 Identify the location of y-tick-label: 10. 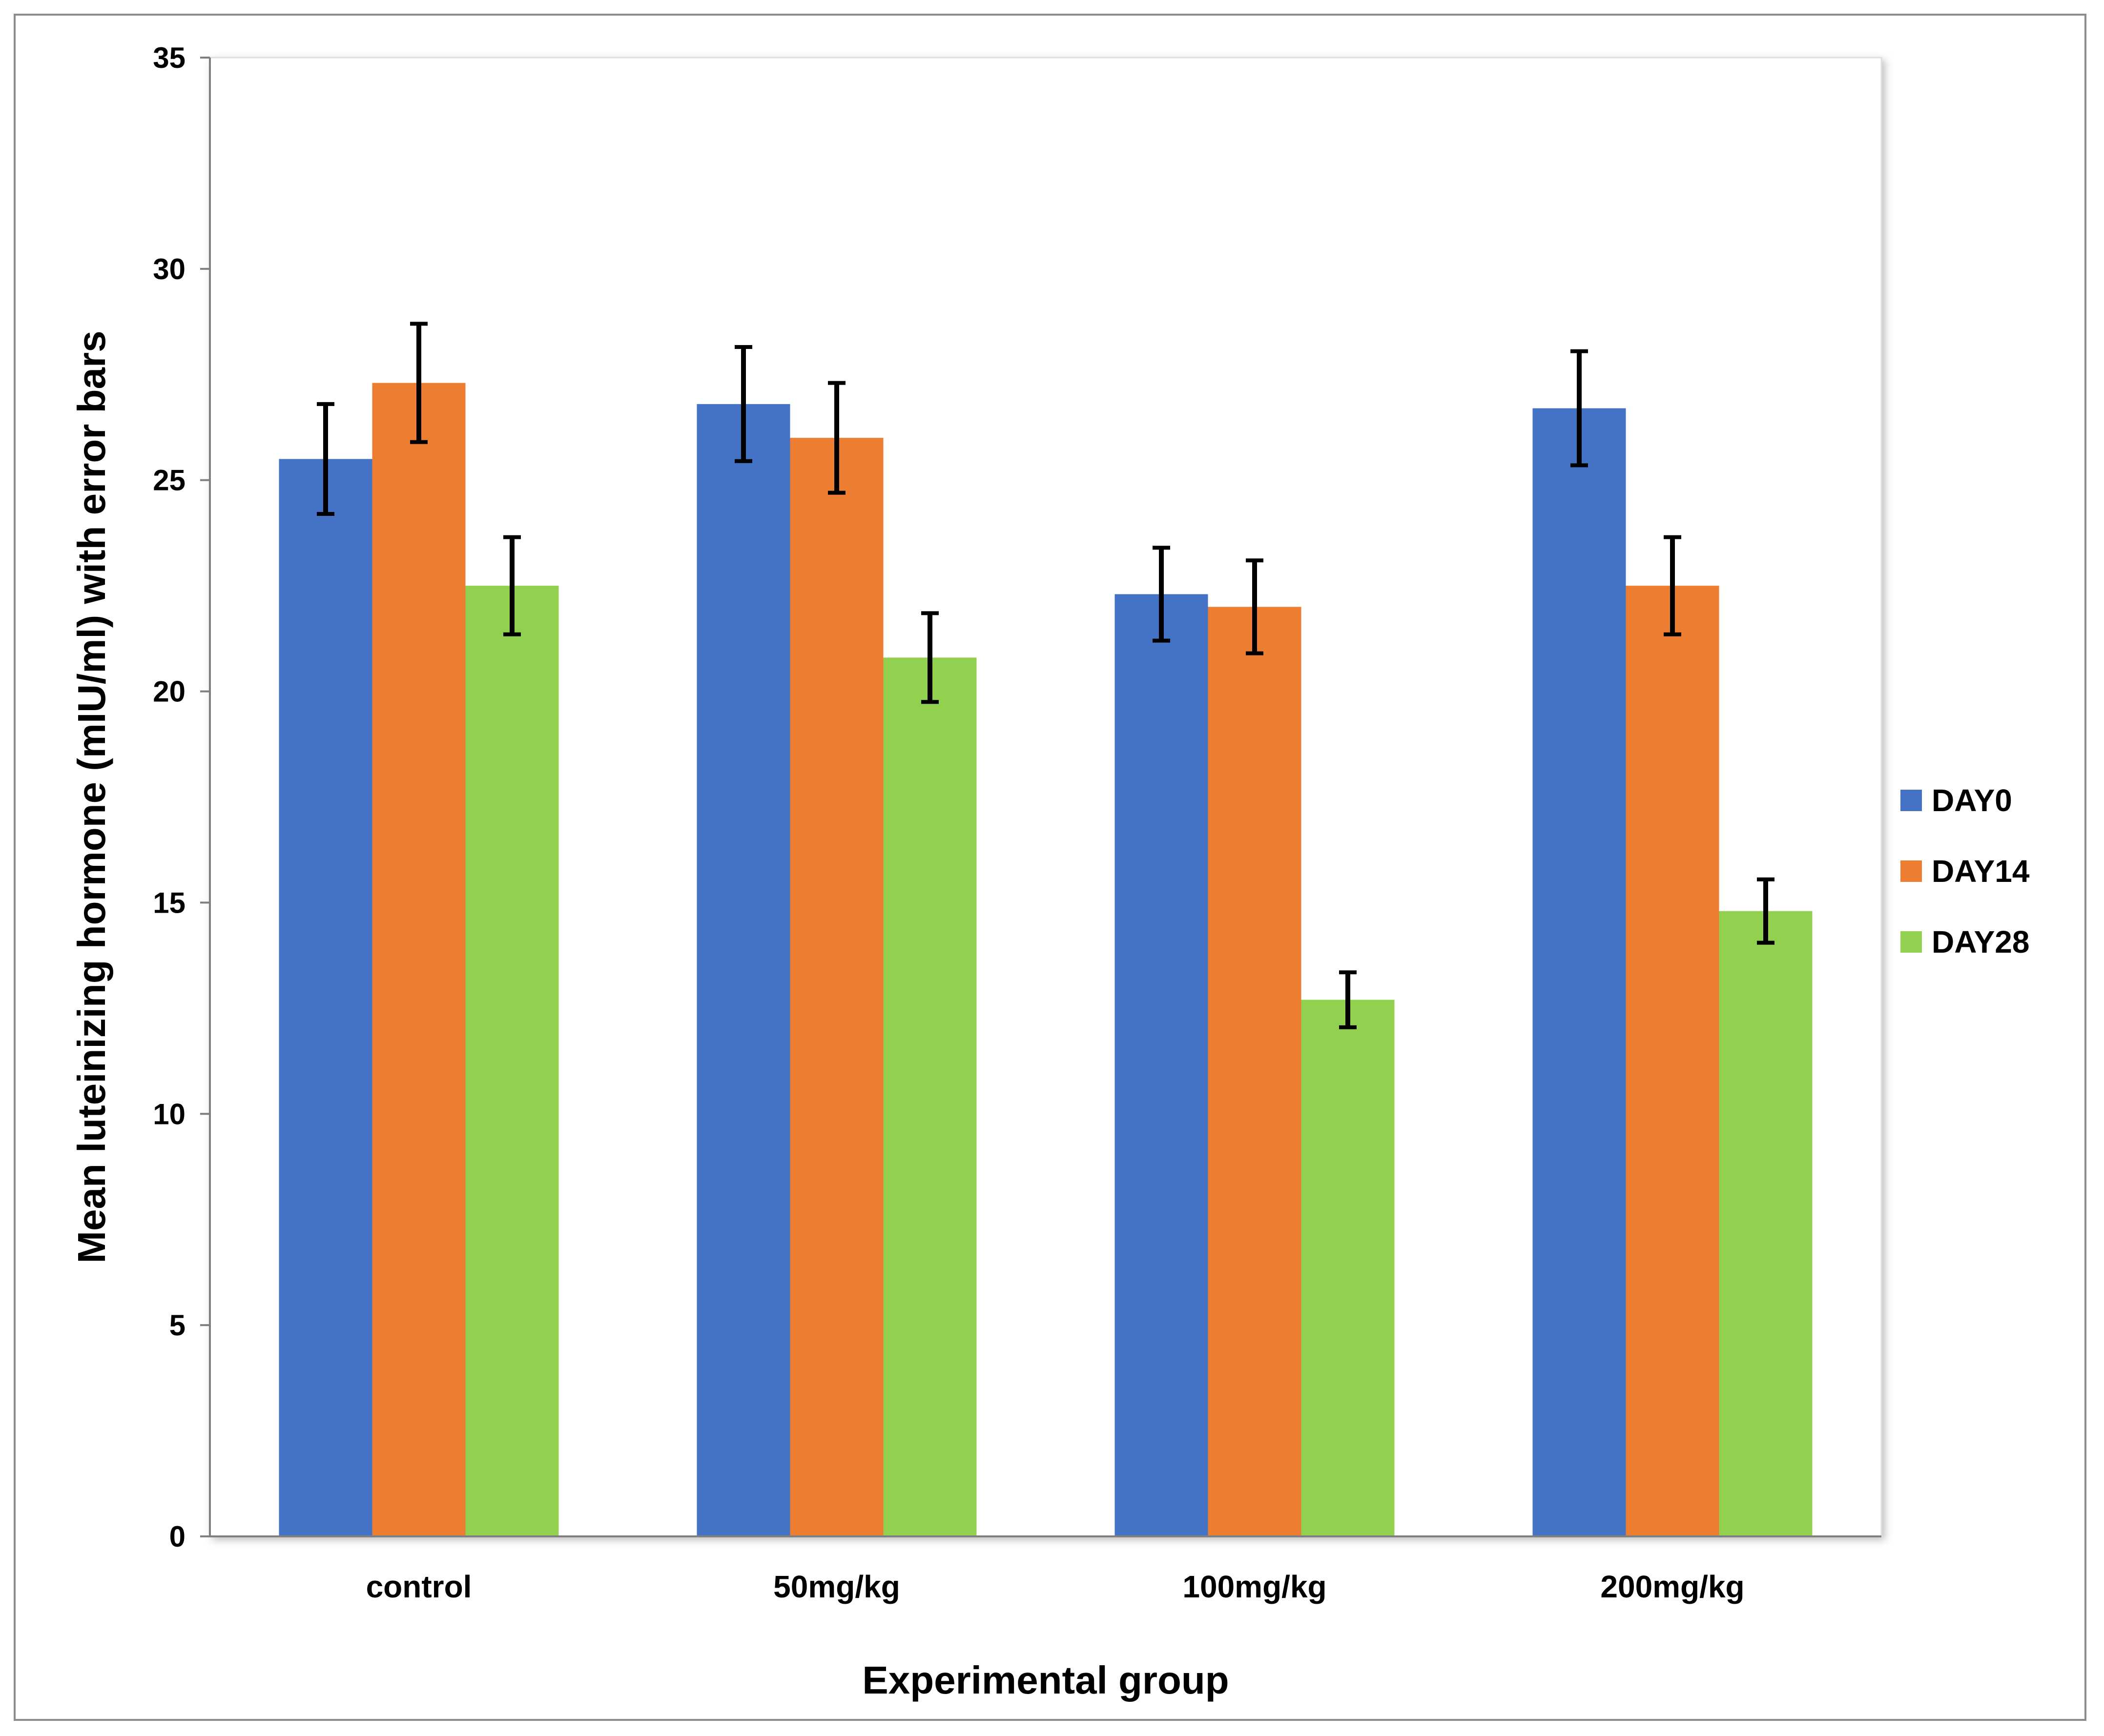
(169, 1114).